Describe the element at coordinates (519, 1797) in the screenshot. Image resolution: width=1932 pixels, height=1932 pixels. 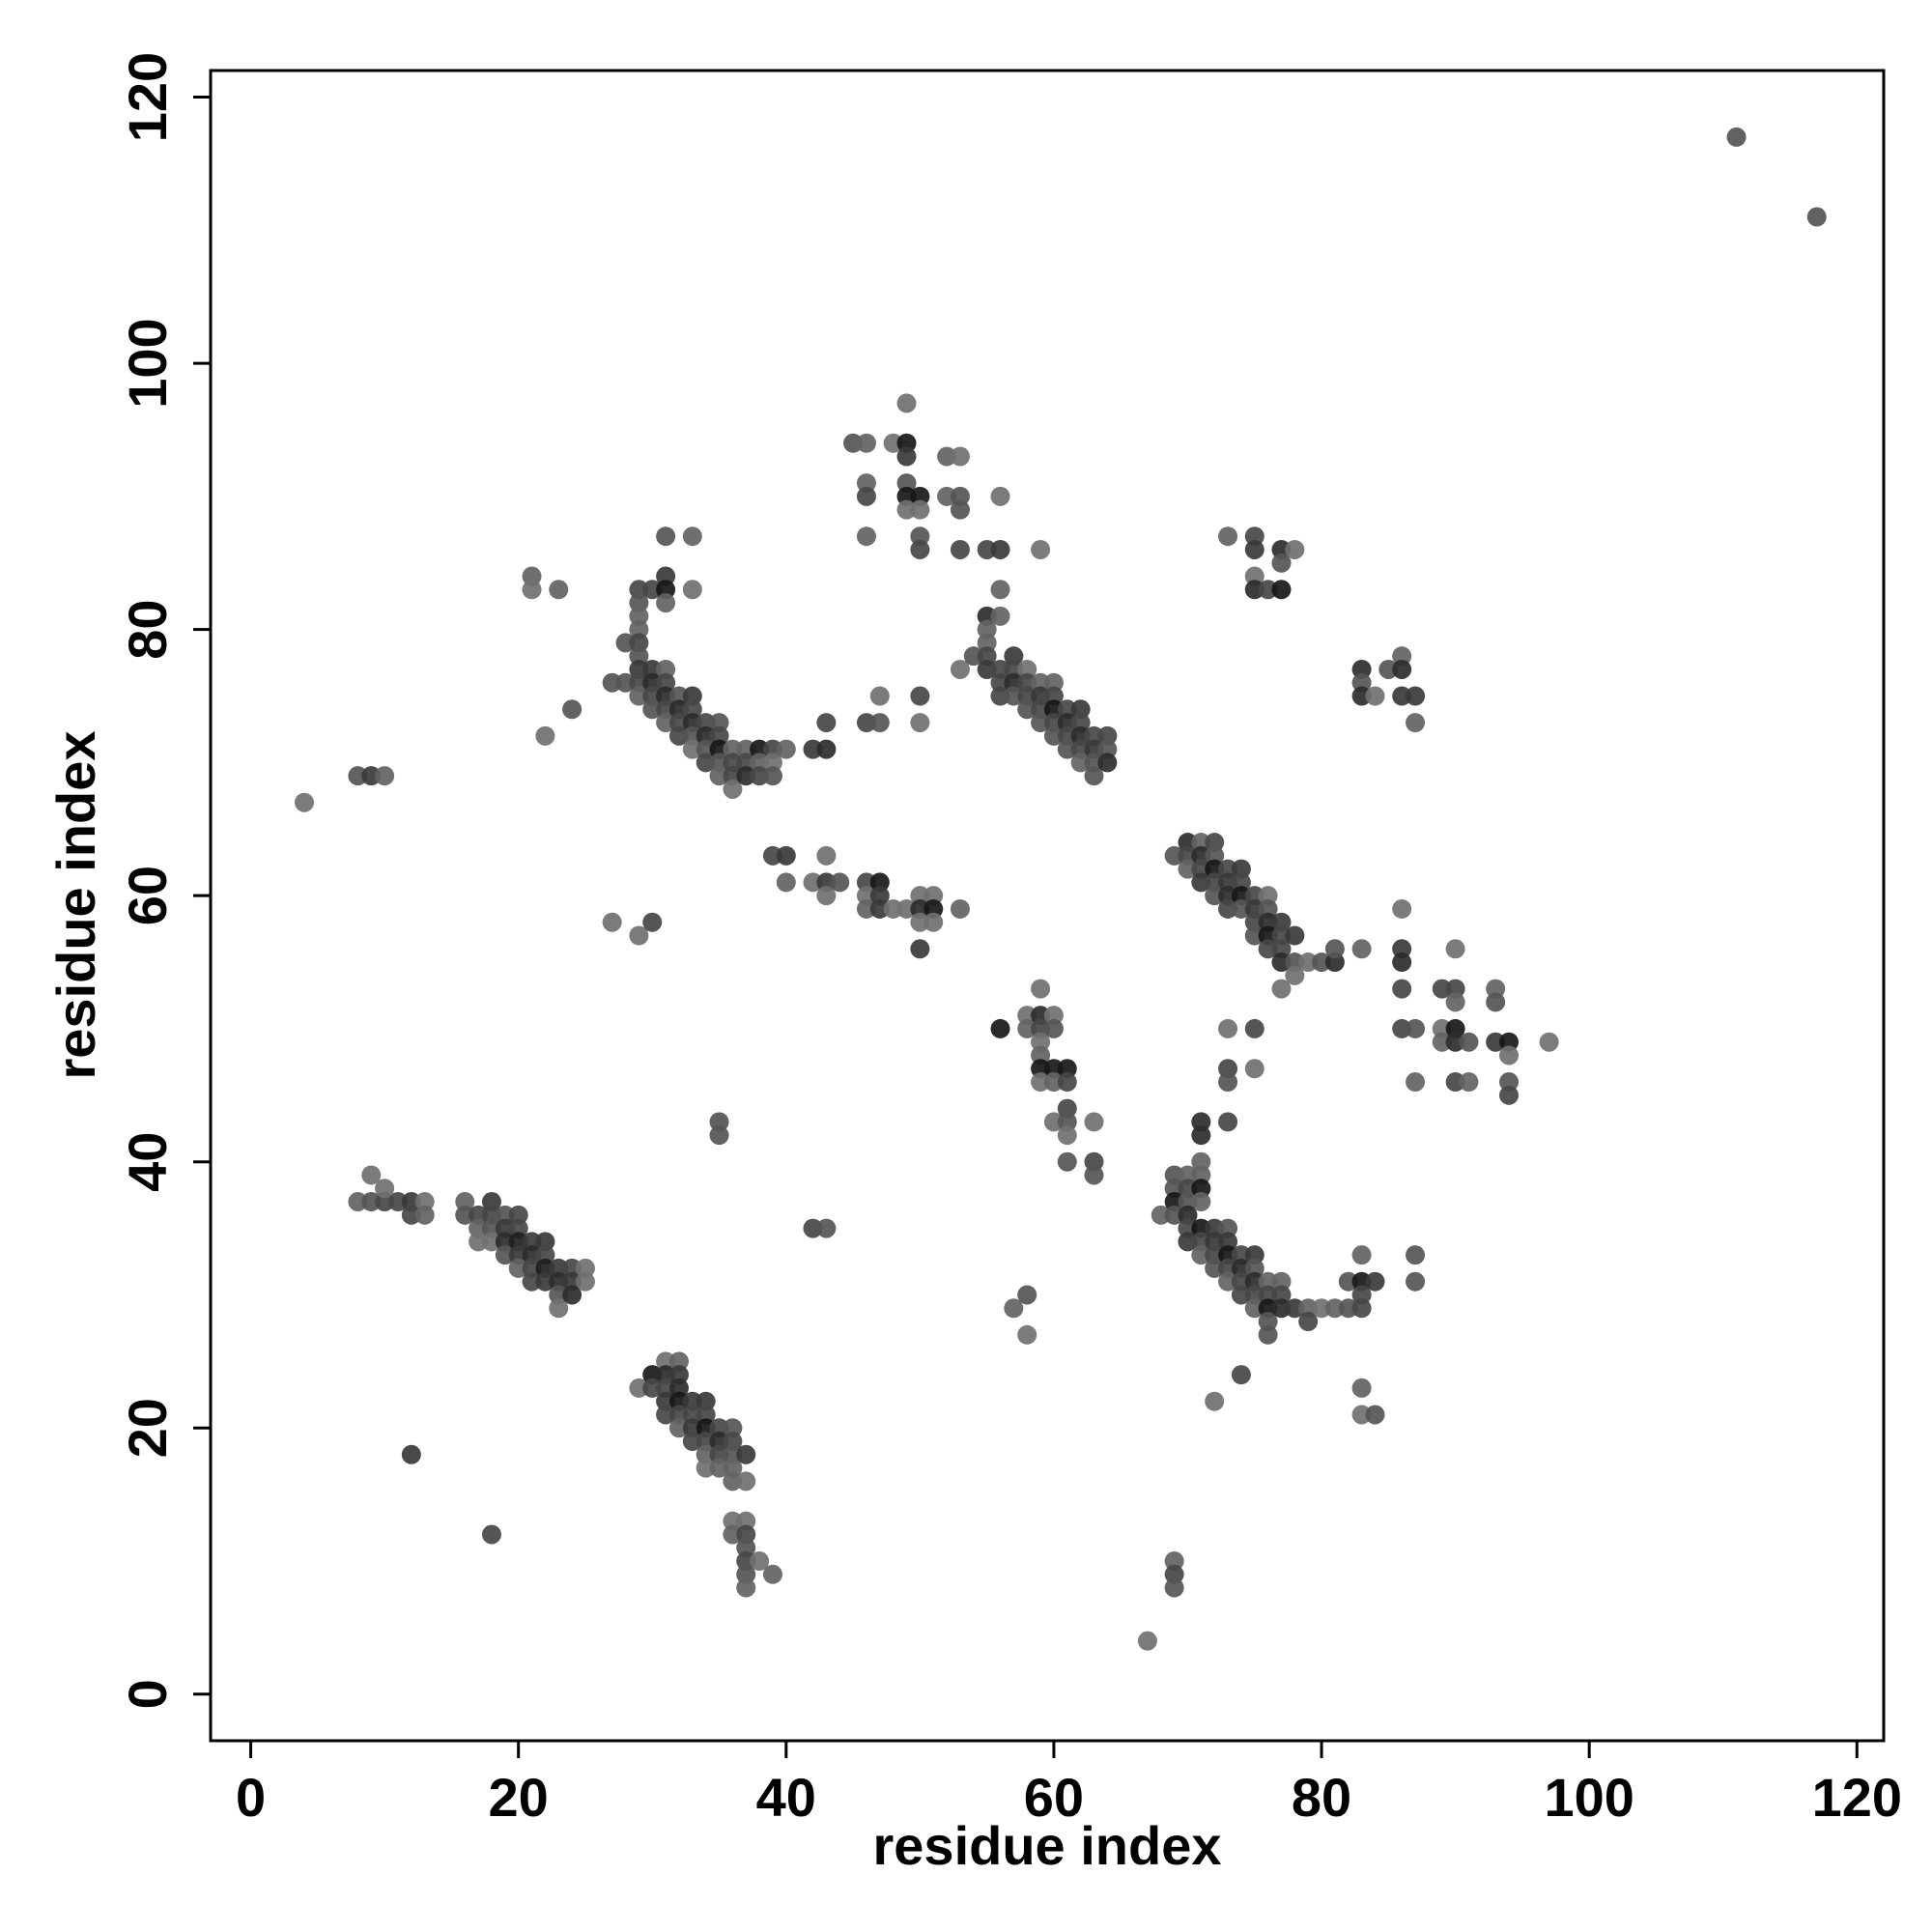
I see `x-tick-label: 20` at that location.